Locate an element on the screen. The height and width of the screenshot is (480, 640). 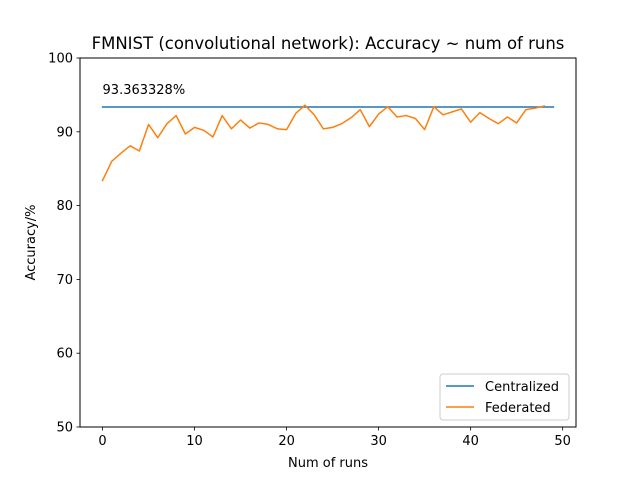
x-tick-label: 10 is located at coordinates (194, 441).